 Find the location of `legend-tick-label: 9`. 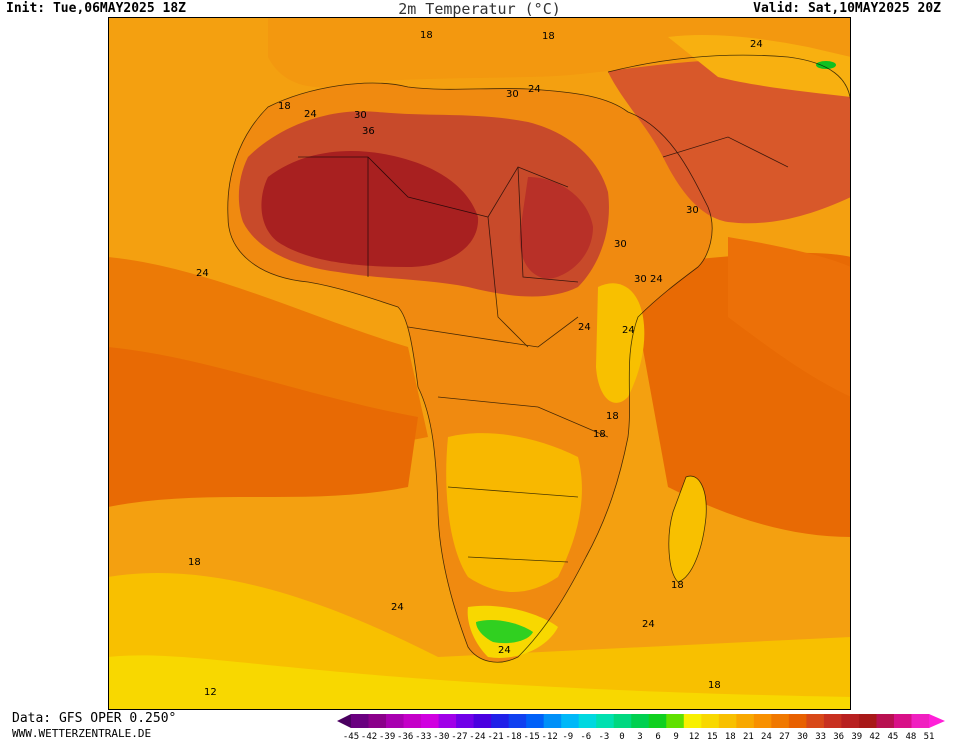

legend-tick-label: 9 is located at coordinates (675, 736).